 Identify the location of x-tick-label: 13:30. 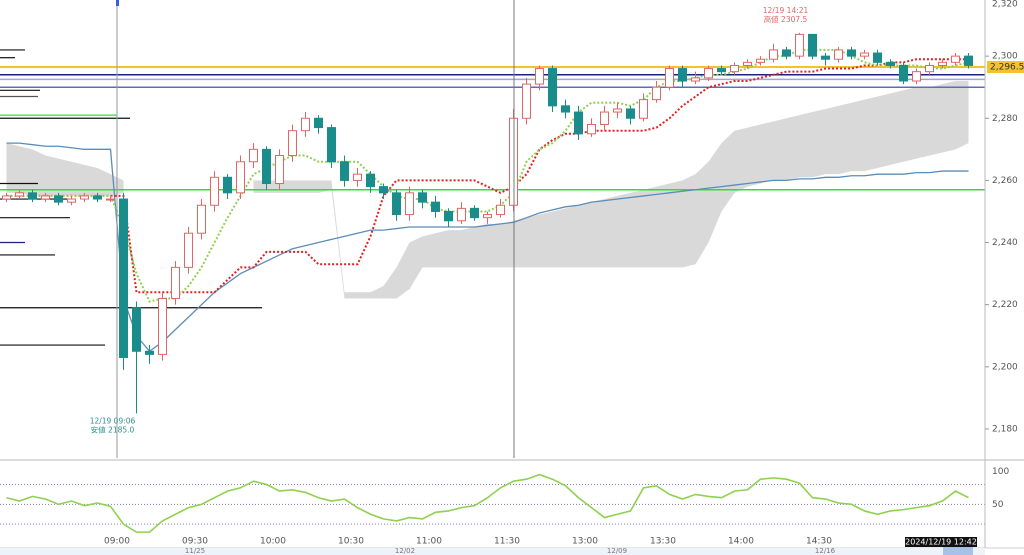
(663, 542).